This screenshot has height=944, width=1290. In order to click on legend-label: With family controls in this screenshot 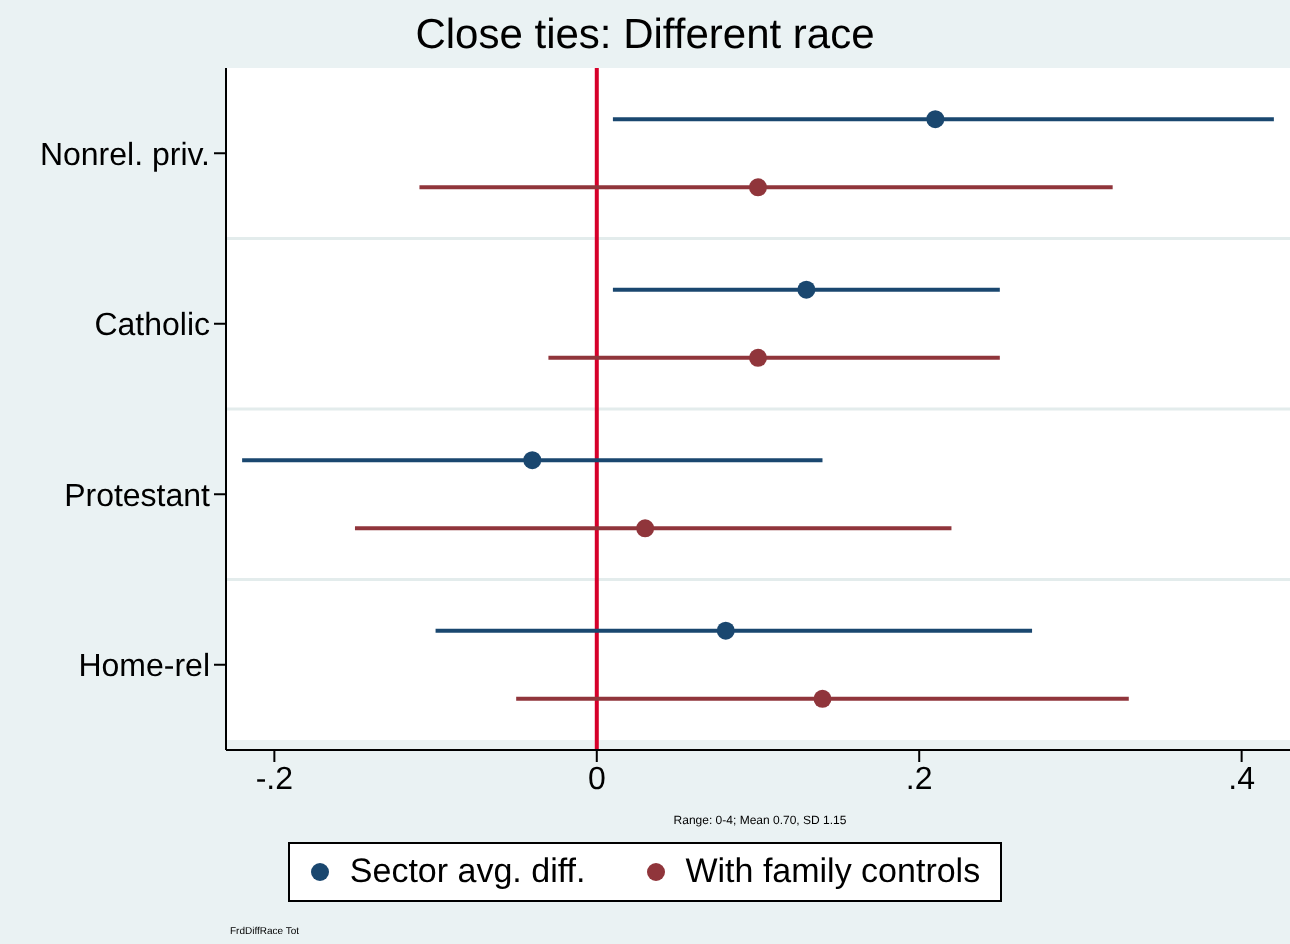, I will do `click(833, 872)`.